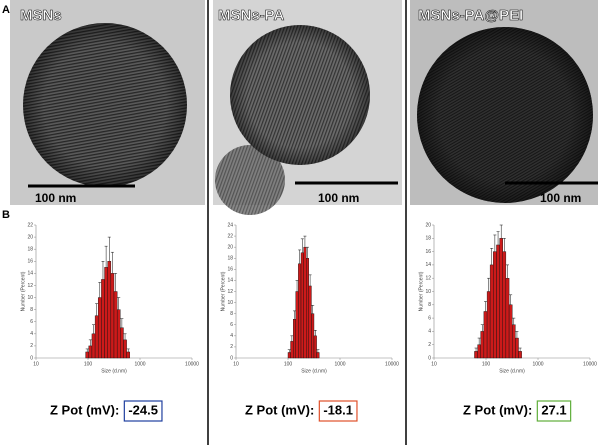 Image resolution: width=600 pixels, height=445 pixels. What do you see at coordinates (251, 15) in the screenshot?
I see `image-label: MSNs-PA` at bounding box center [251, 15].